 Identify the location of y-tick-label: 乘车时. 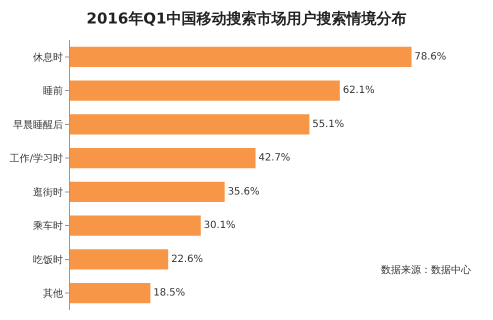
(48, 226).